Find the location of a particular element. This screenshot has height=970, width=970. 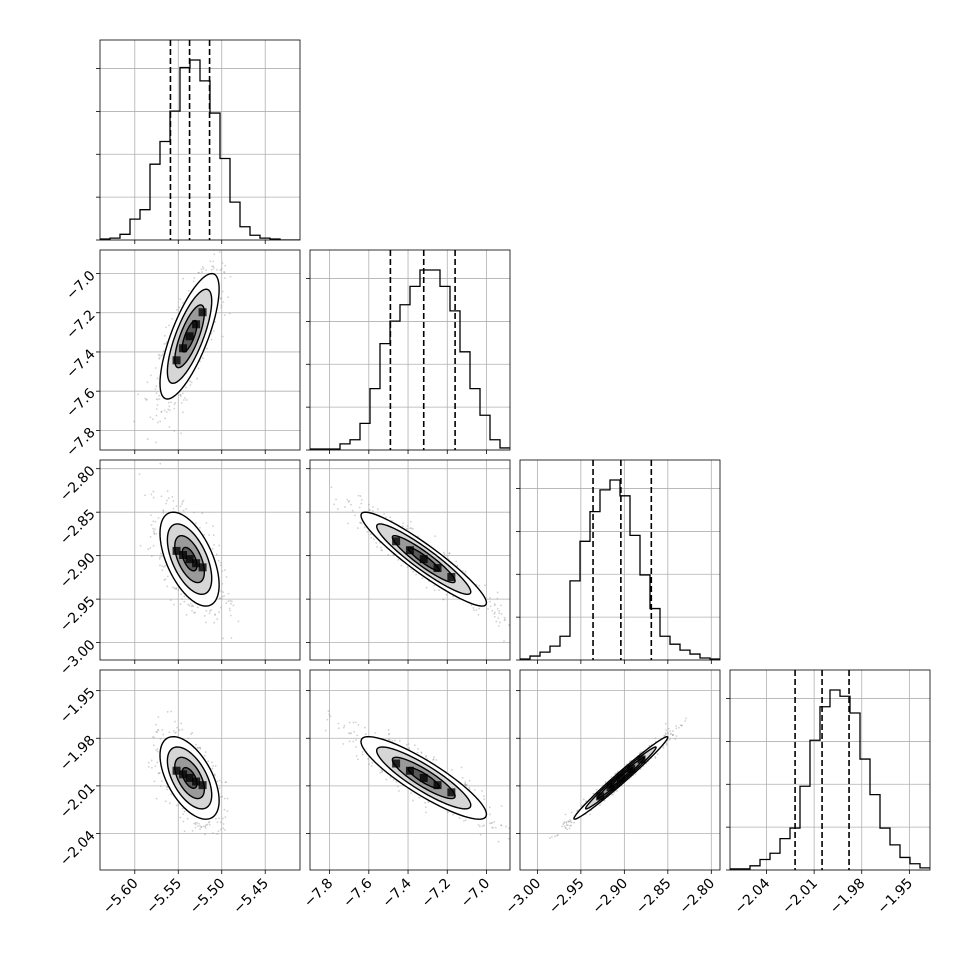

y-tick-label: −3.00 is located at coordinates (78, 658).